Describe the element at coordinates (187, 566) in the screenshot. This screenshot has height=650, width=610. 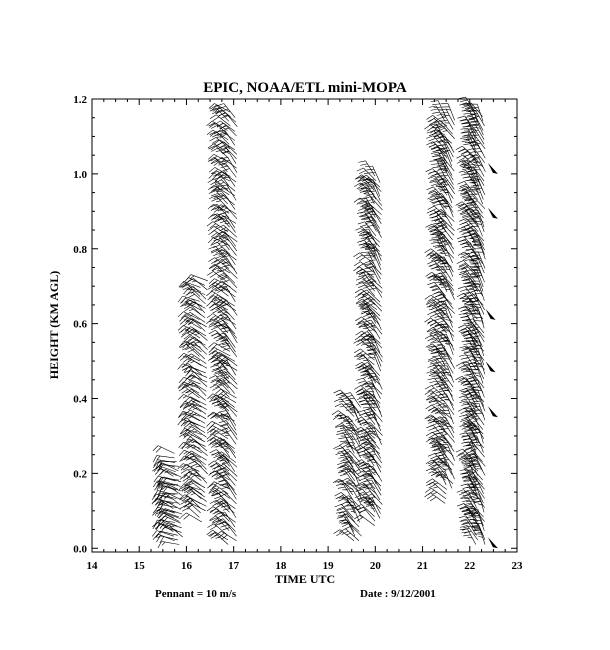
I see `x-tick-label: 16` at that location.